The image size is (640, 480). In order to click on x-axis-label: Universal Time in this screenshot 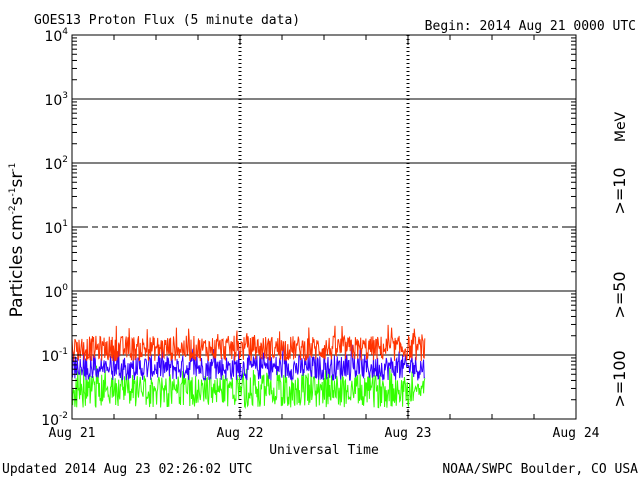, I will do `click(324, 450)`.